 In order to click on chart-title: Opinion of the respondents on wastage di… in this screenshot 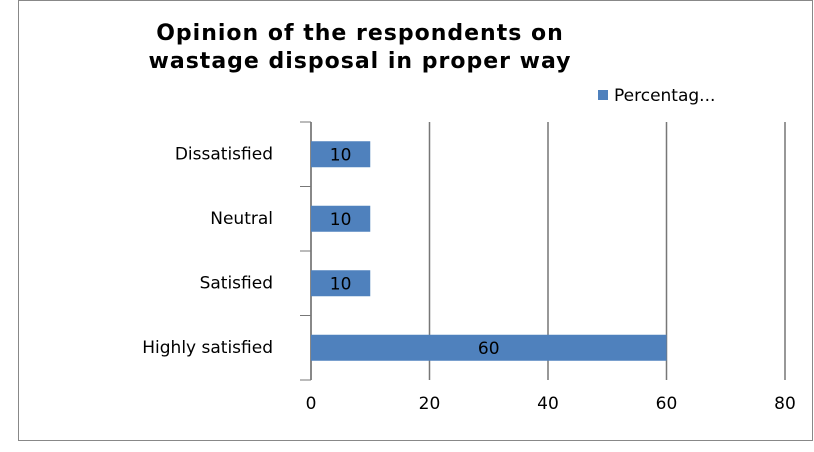, I will do `click(360, 47)`.